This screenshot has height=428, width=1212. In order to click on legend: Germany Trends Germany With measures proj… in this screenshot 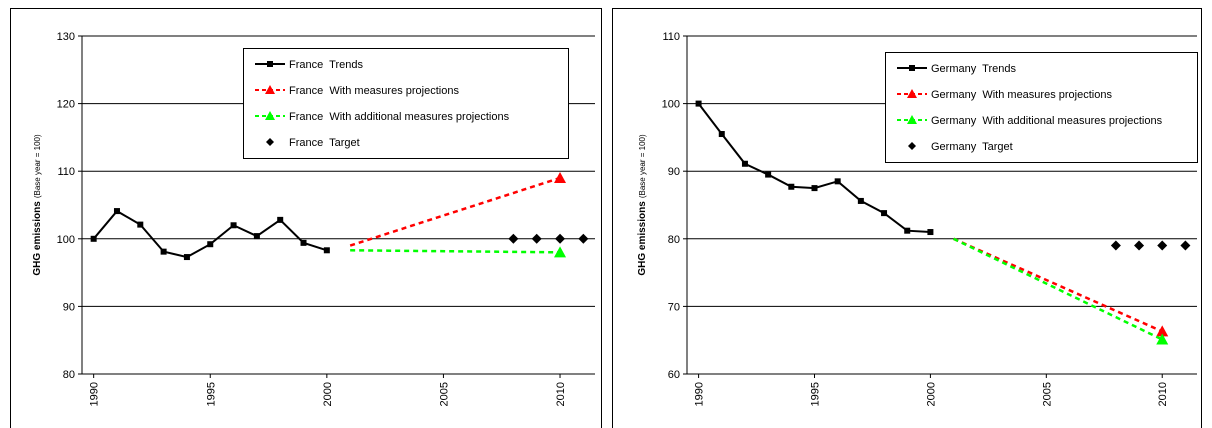, I will do `click(1041, 107)`.